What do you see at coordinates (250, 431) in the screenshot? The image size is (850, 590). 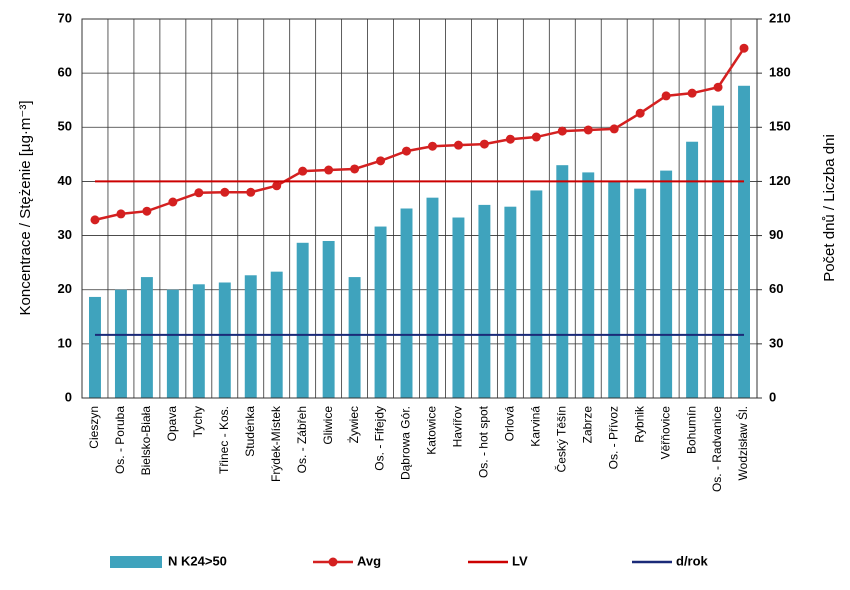 I see `x-tick-label: Studénka` at bounding box center [250, 431].